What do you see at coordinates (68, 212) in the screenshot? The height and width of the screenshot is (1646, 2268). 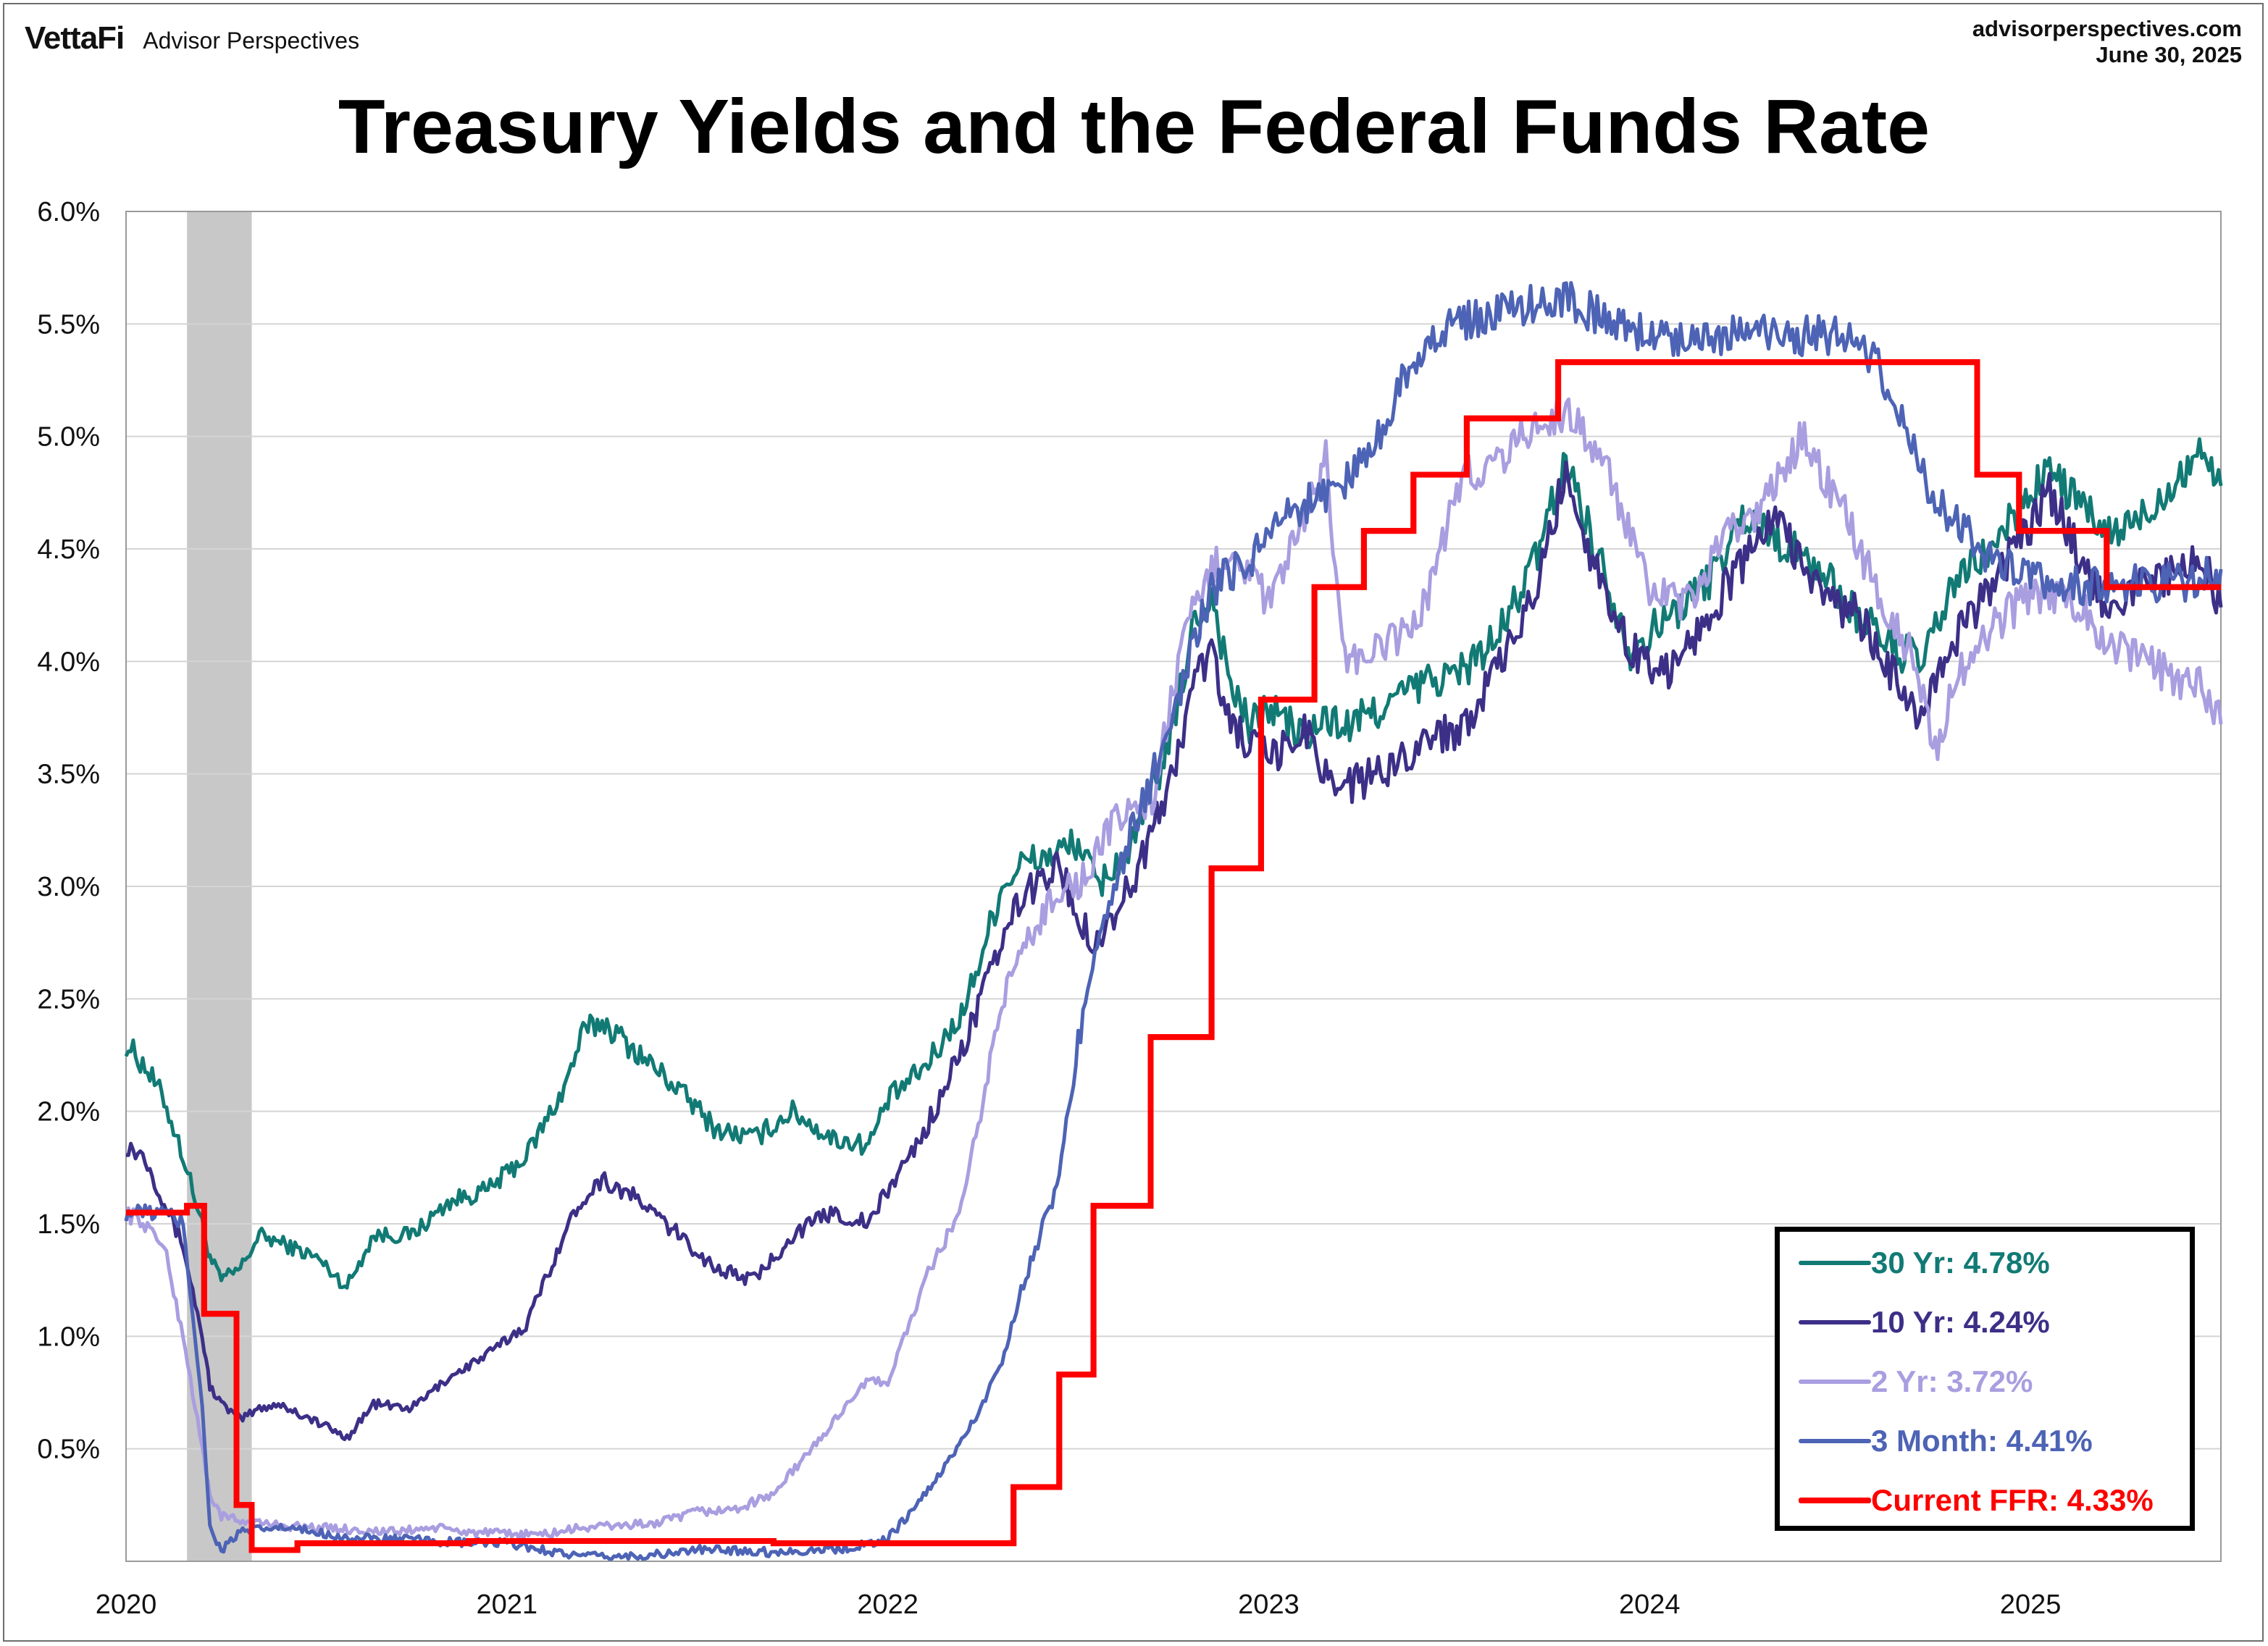 I see `y-tick-label: 6.0%` at bounding box center [68, 212].